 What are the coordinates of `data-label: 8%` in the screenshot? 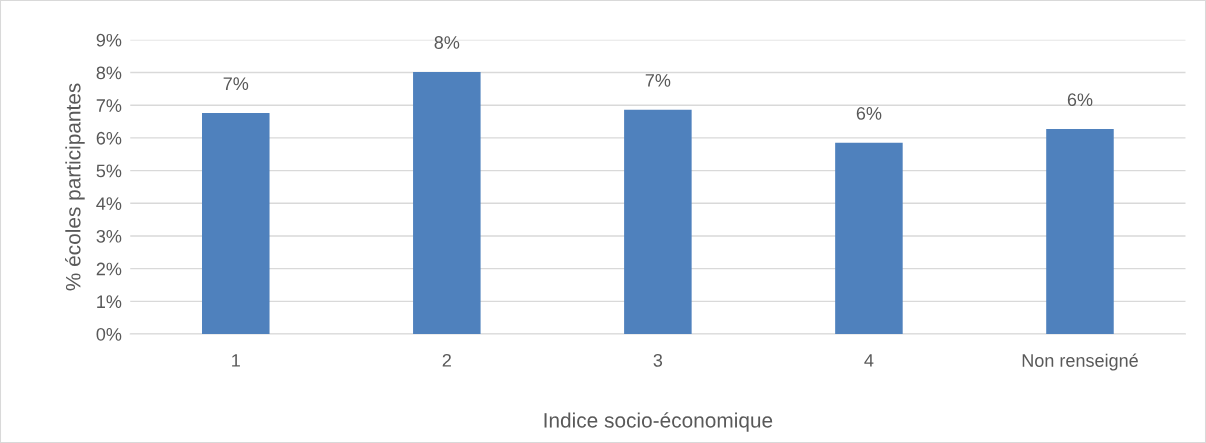 It's located at (447, 42).